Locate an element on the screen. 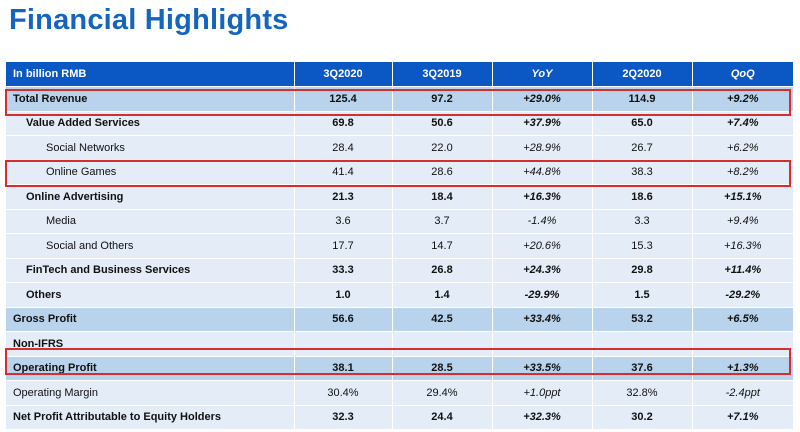 This screenshot has height=432, width=800. cell-yoy: +1.0ppt is located at coordinates (542, 393).